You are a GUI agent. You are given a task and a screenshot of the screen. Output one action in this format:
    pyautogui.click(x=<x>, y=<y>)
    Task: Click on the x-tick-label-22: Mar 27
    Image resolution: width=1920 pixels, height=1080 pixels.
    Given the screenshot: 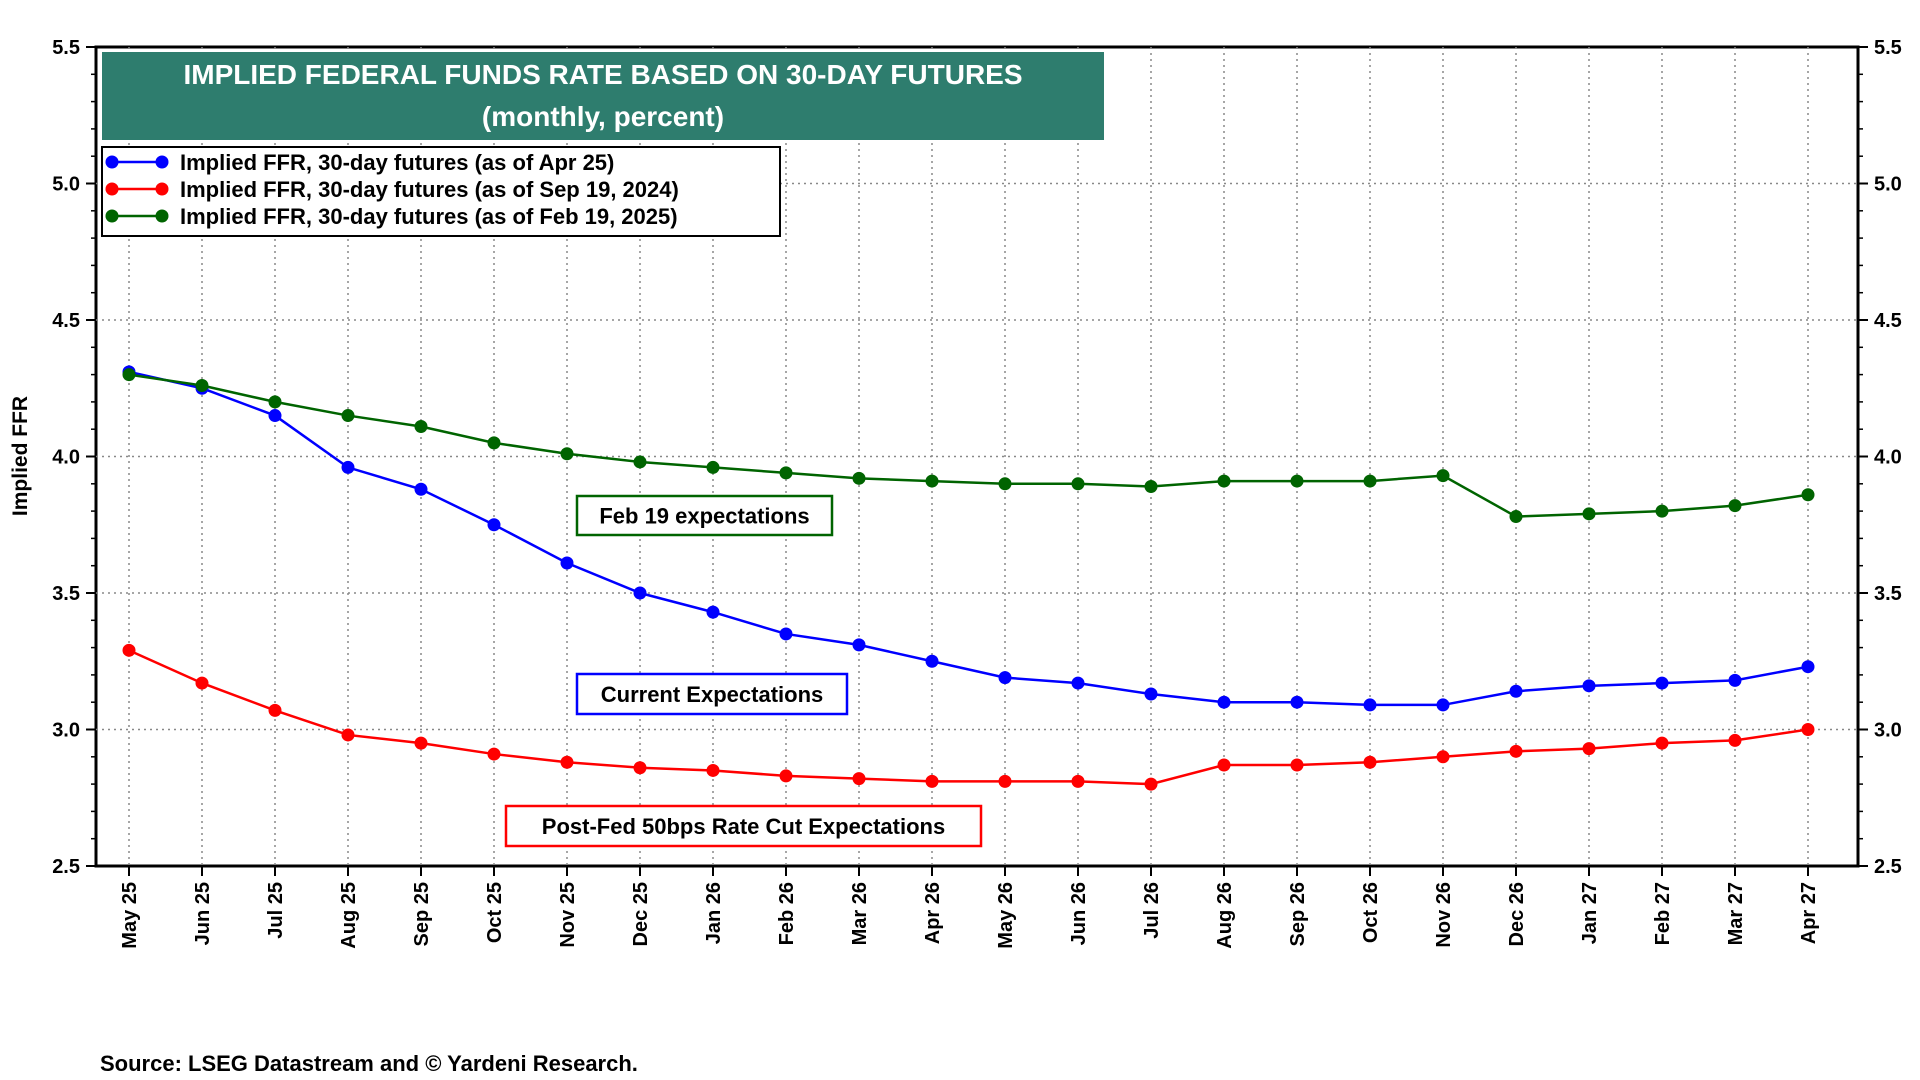 What is the action you would take?
    pyautogui.click(x=1736, y=913)
    